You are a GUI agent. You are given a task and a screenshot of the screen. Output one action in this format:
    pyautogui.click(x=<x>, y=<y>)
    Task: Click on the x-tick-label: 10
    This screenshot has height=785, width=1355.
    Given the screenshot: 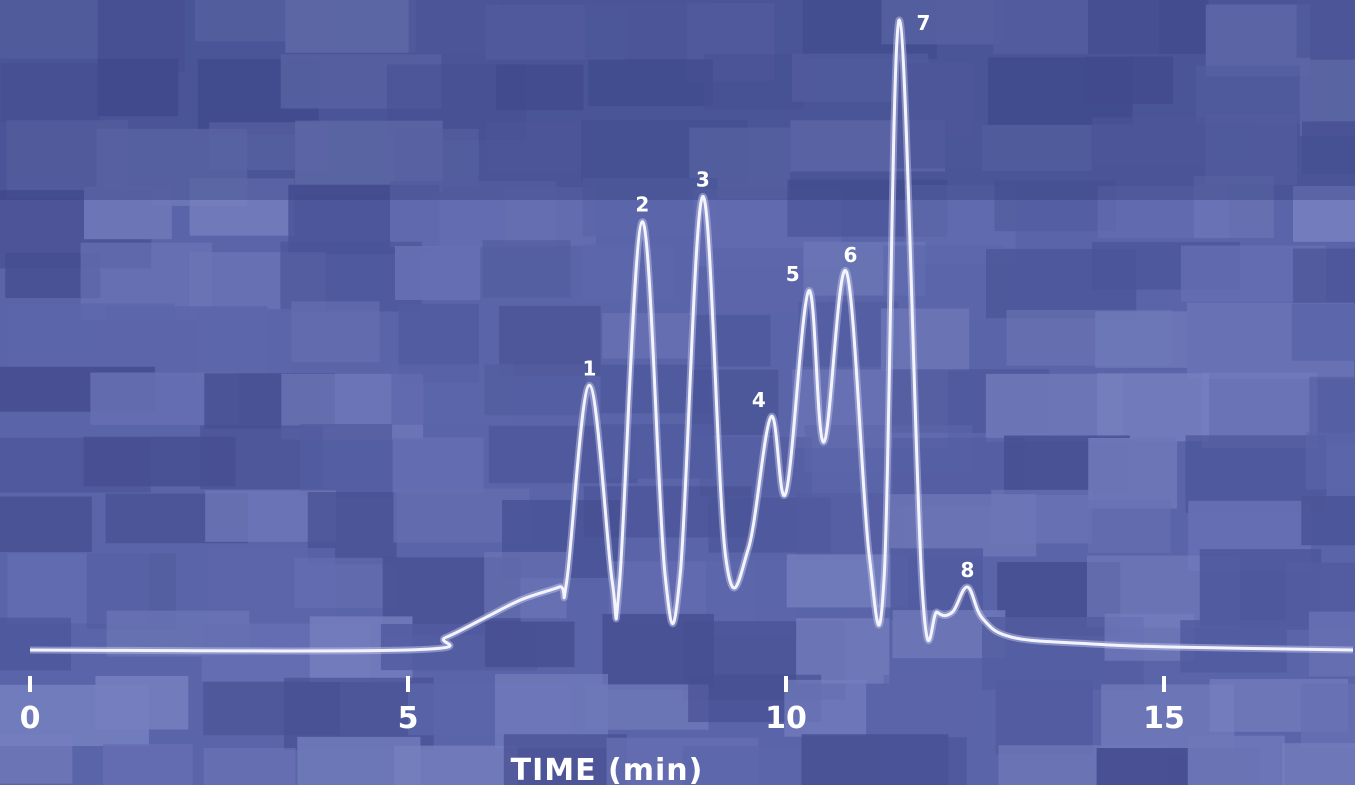 What is the action you would take?
    pyautogui.click(x=786, y=718)
    